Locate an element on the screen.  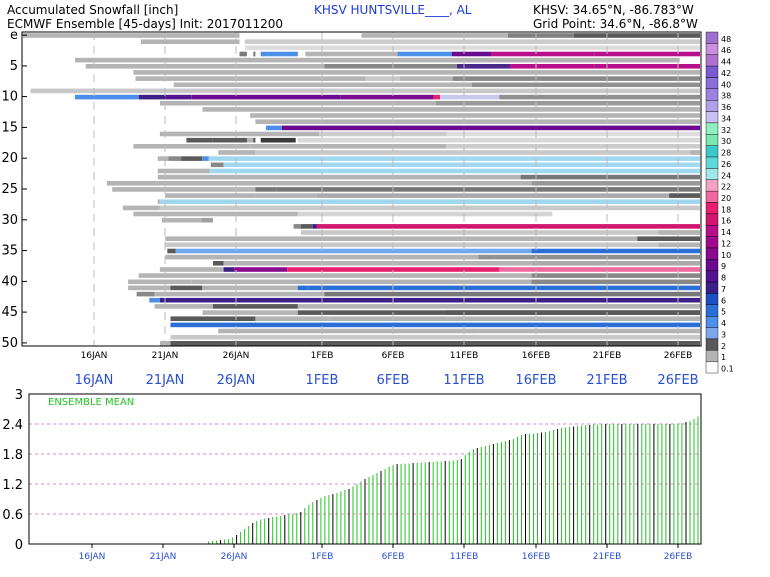
y-tick-label: e is located at coordinates (14, 35).